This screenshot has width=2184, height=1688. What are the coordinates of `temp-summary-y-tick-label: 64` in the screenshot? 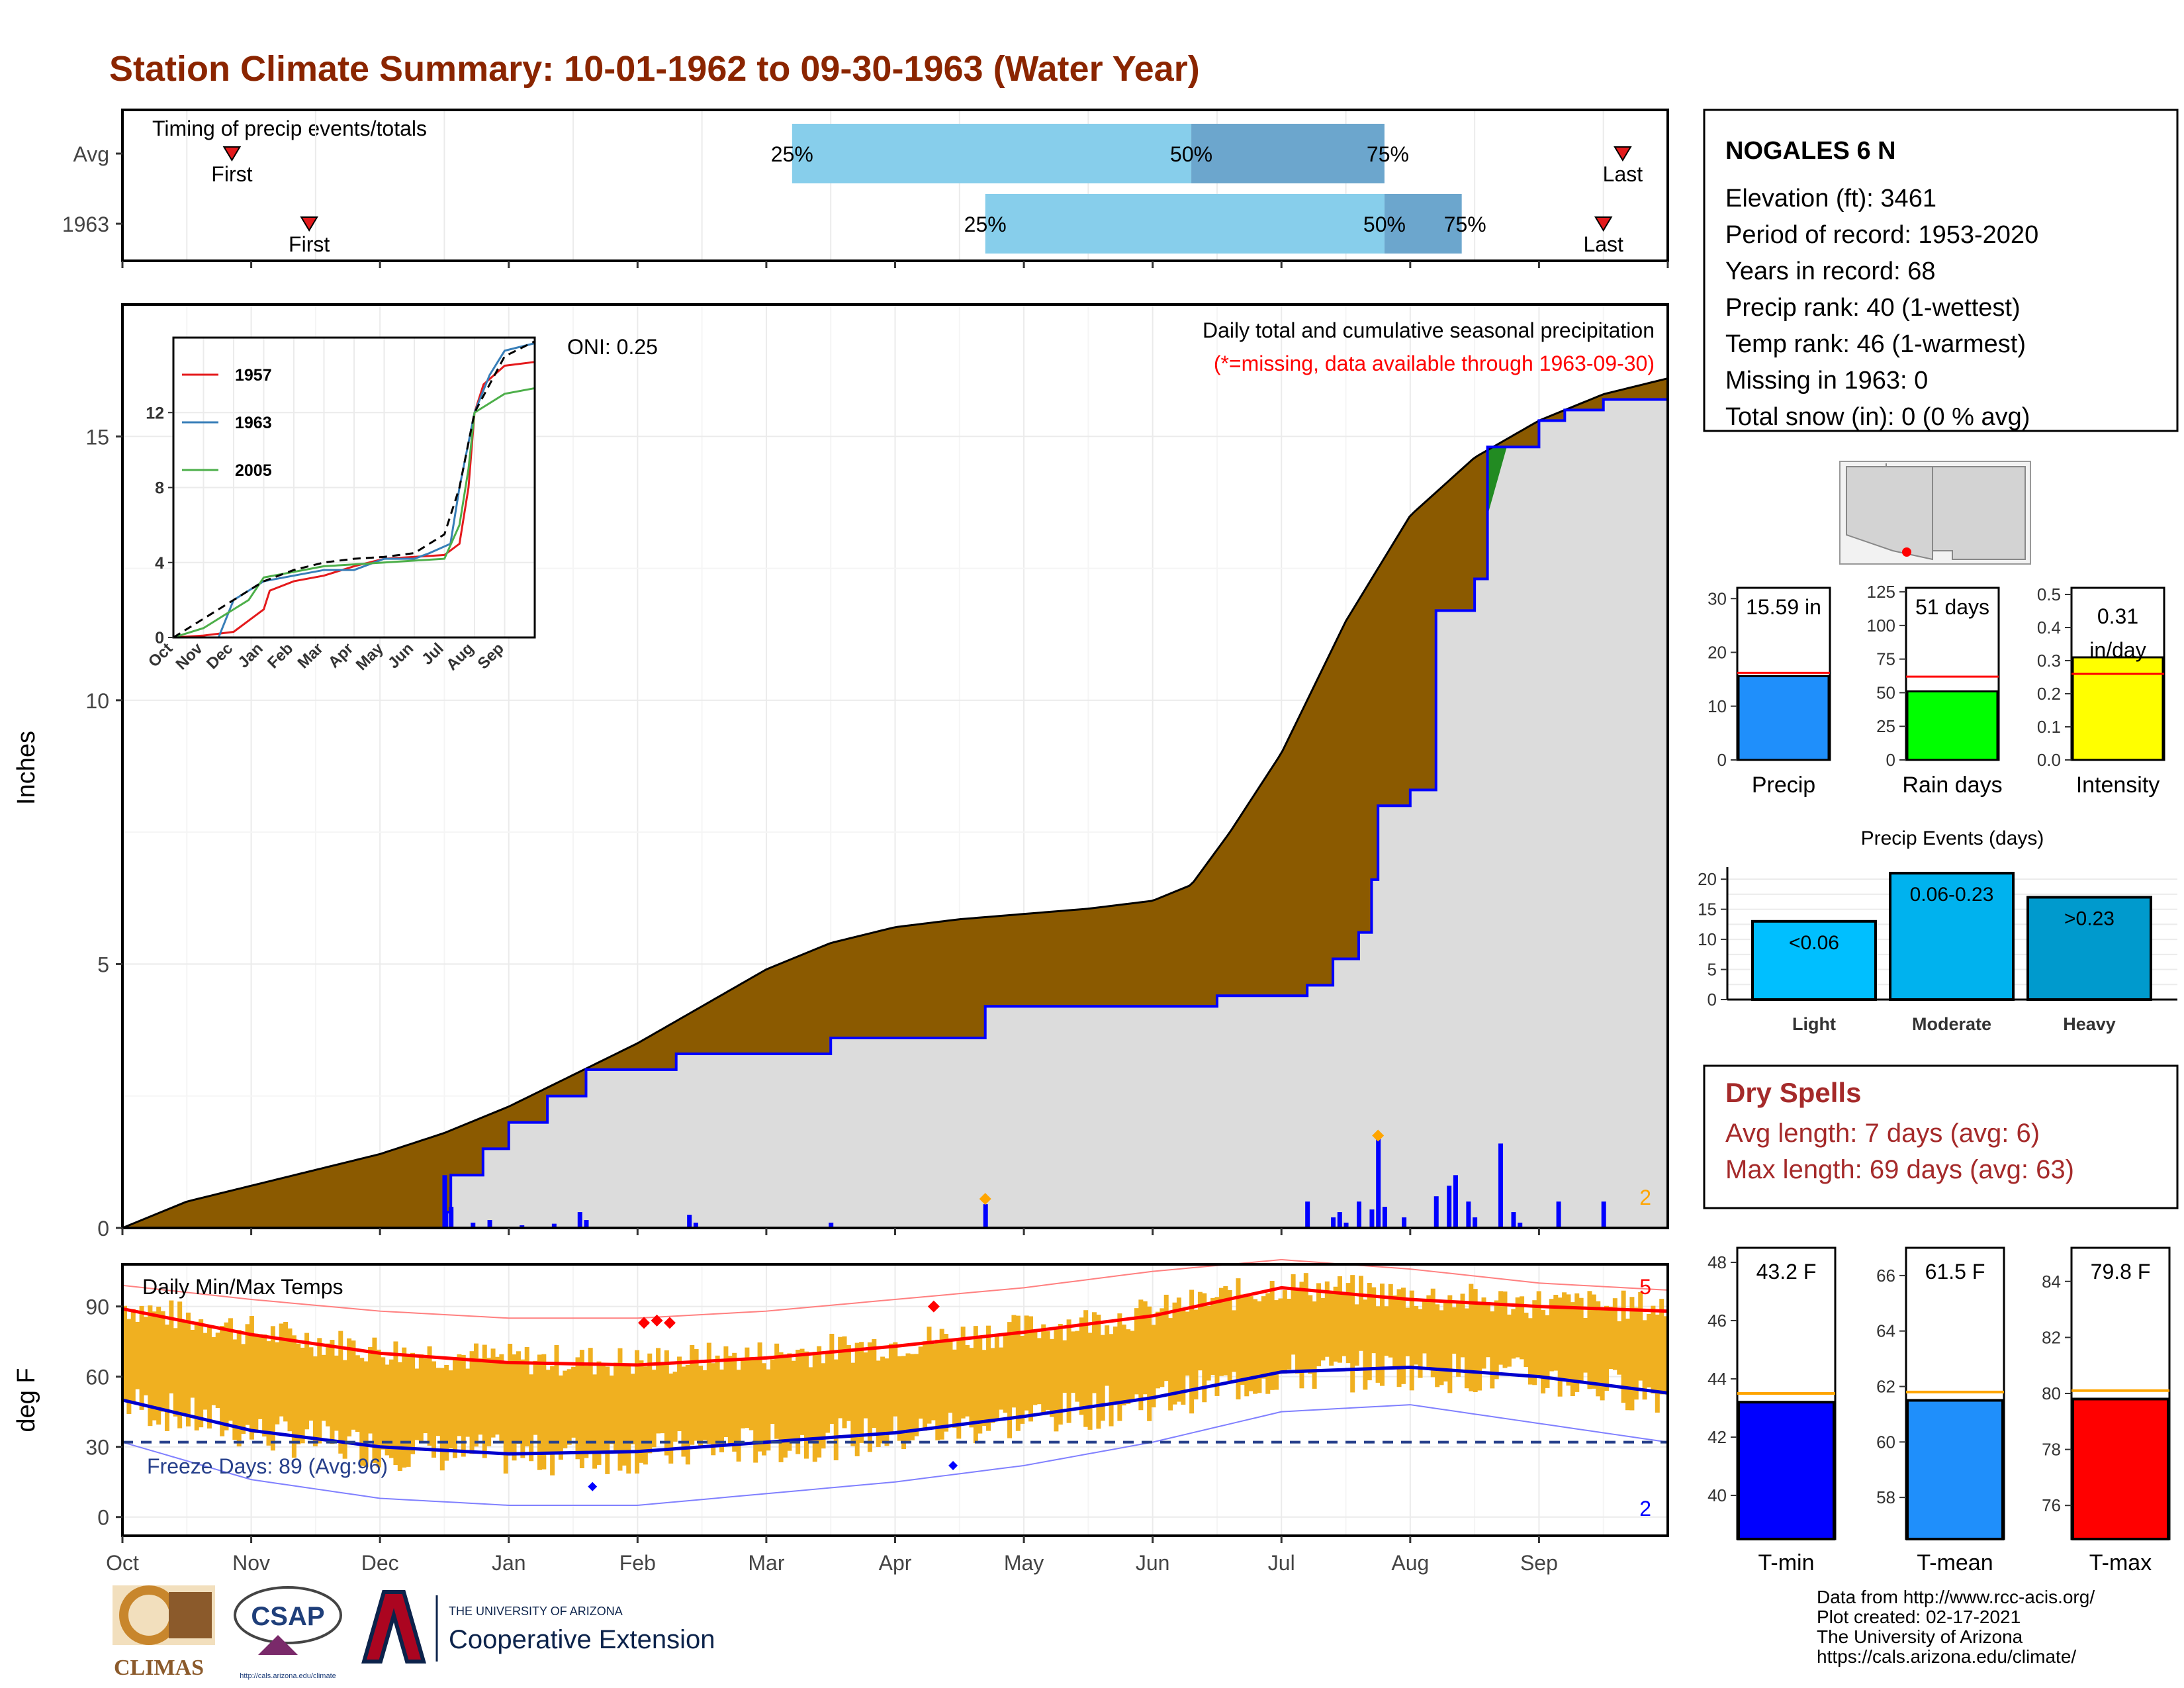 It's located at (1885, 1331).